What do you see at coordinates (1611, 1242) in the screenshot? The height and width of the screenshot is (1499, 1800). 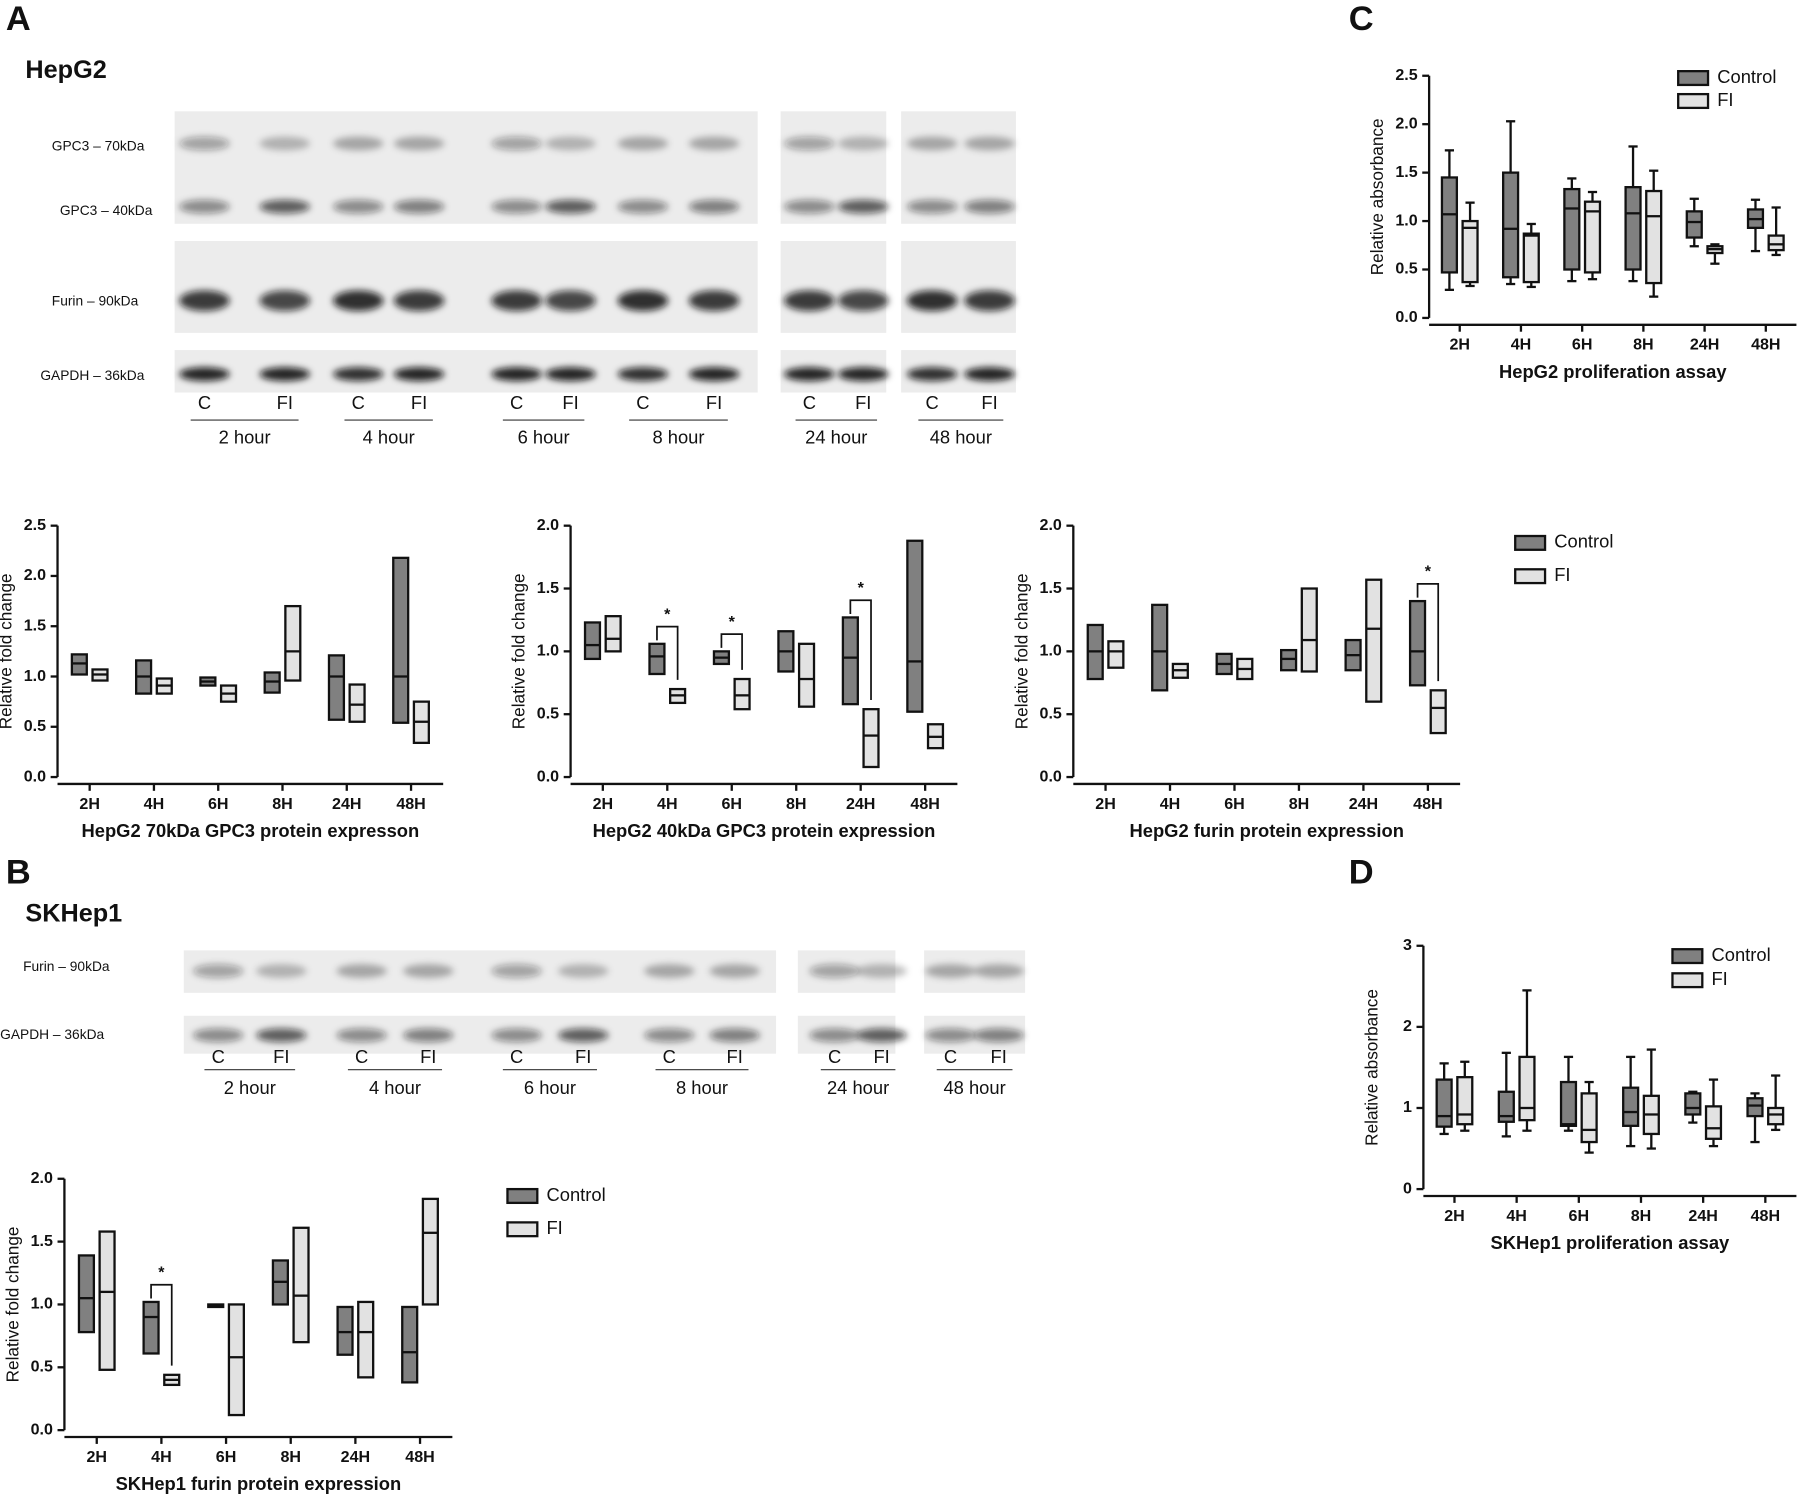 I see `x-axis-title: SKHep1 proliferation assay` at bounding box center [1611, 1242].